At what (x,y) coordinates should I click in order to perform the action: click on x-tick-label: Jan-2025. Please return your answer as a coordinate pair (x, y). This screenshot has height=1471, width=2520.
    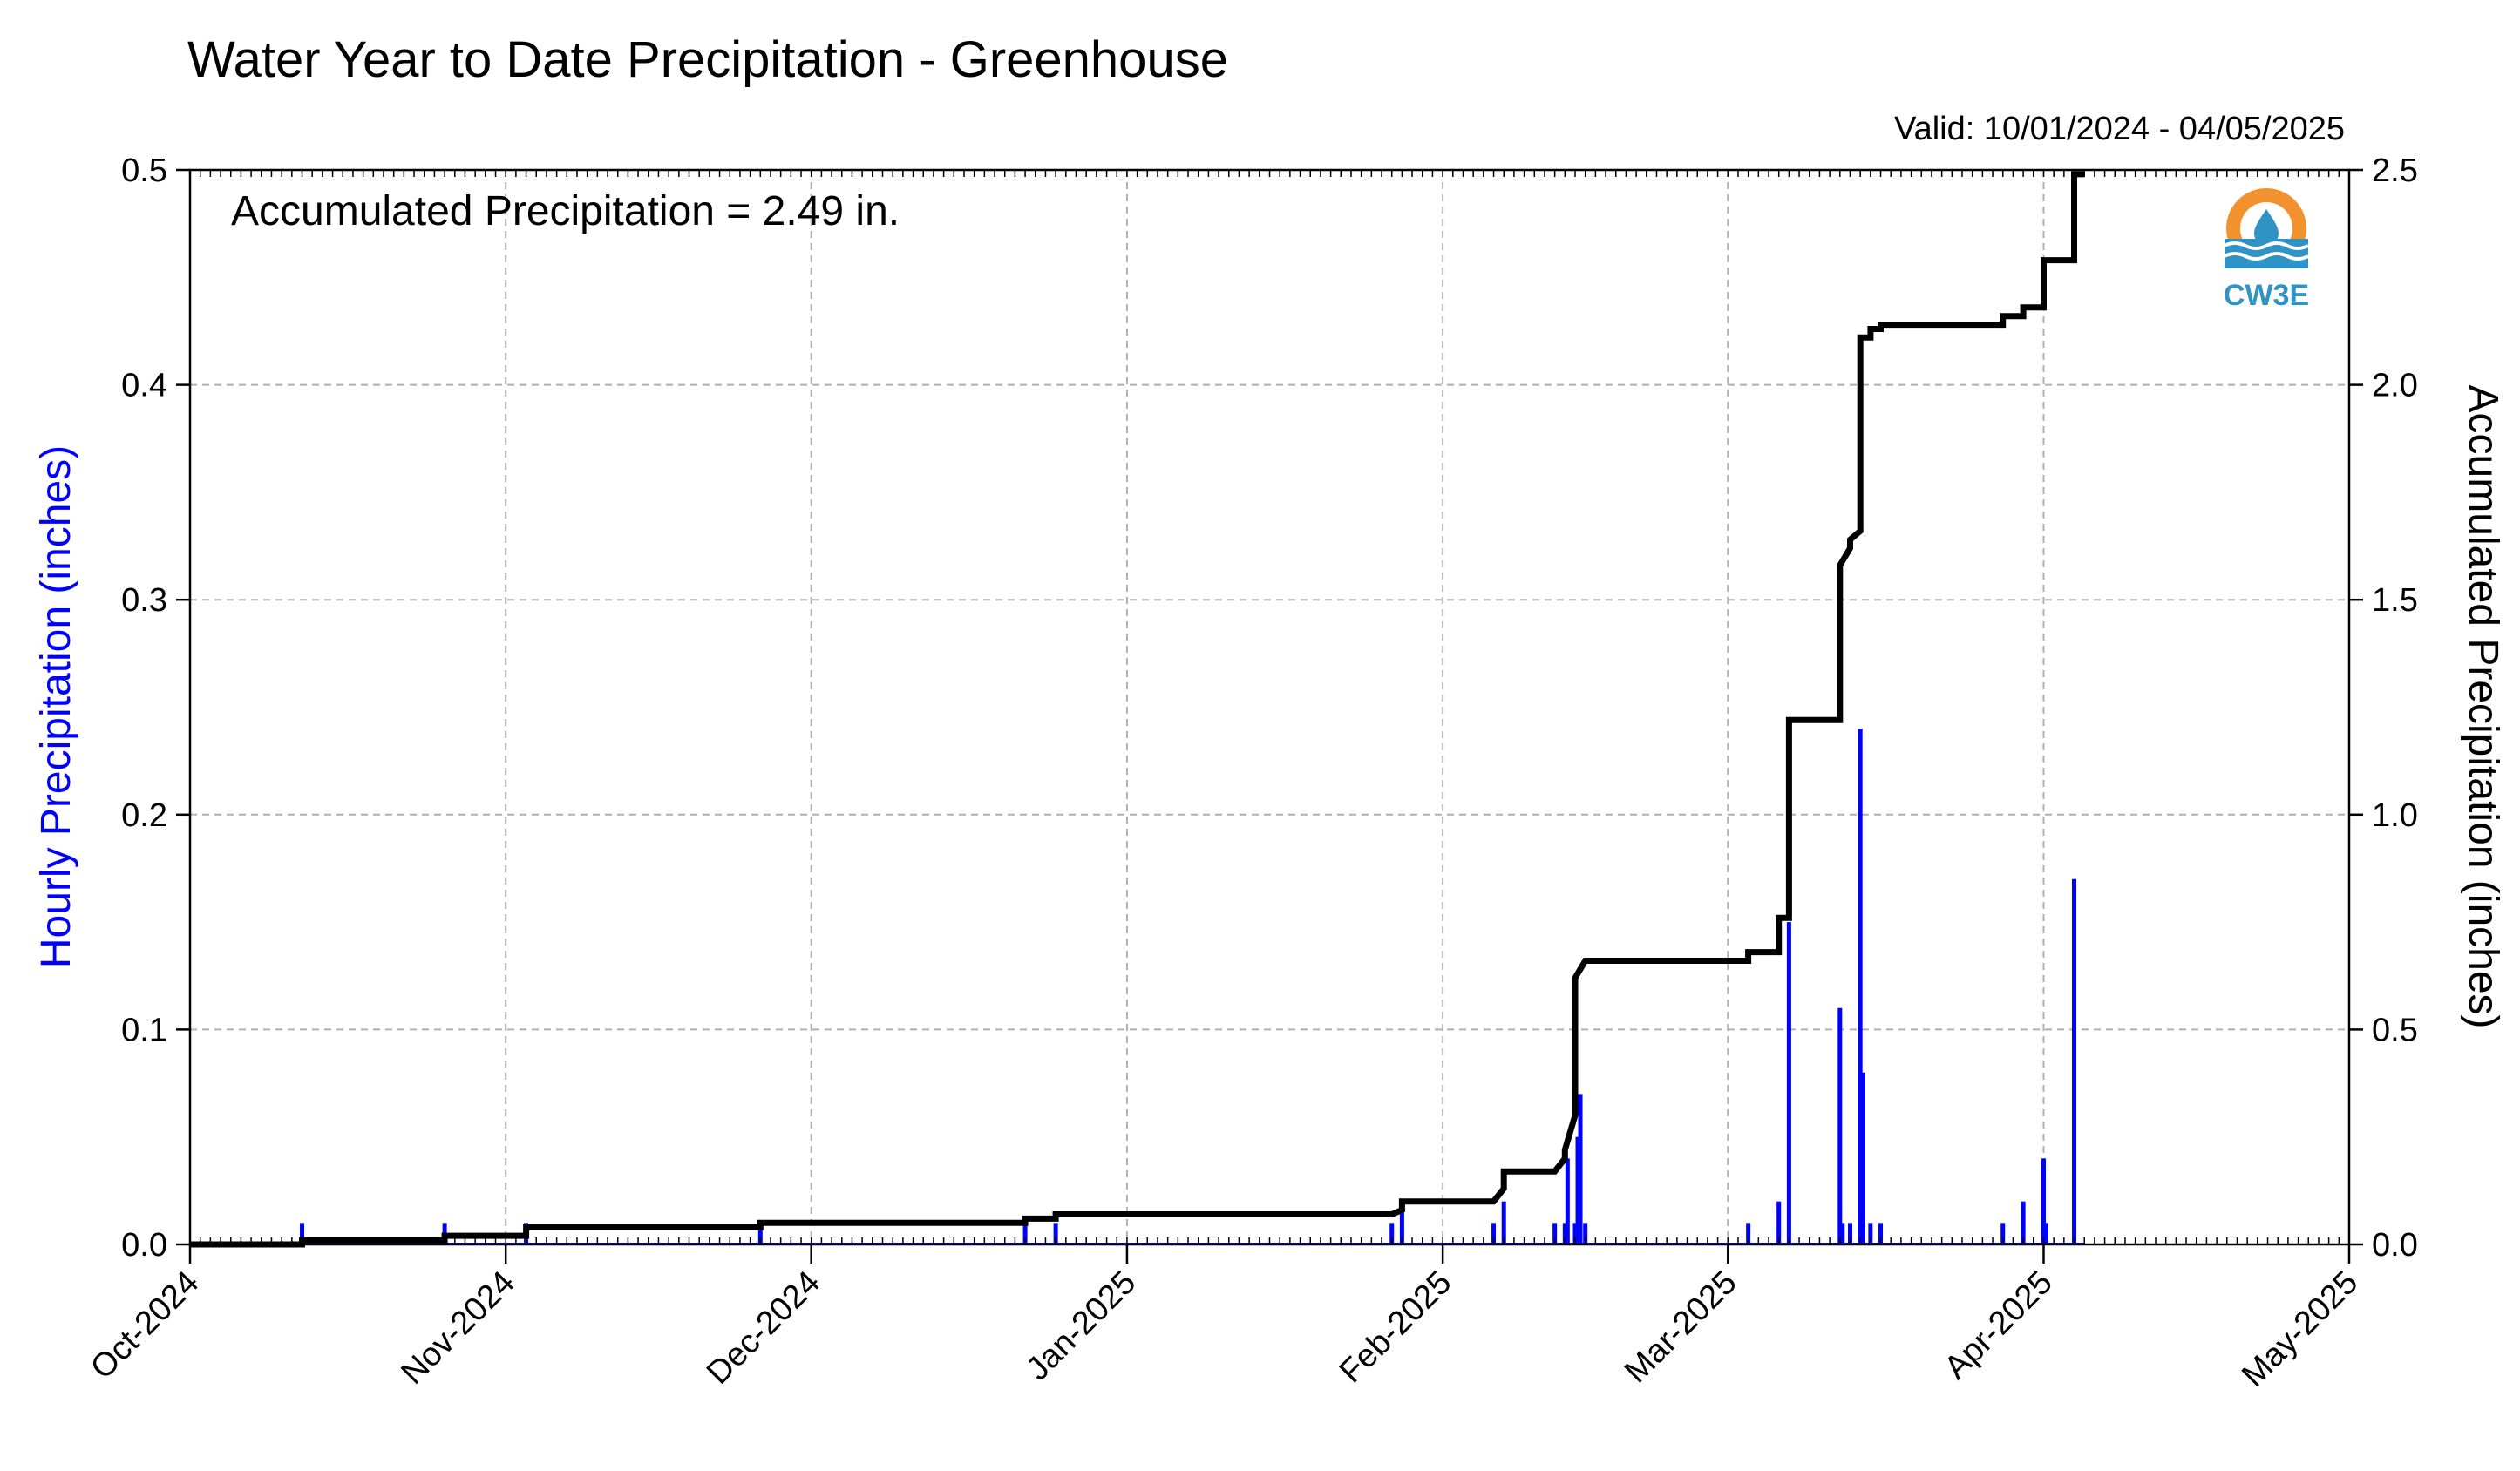
    Looking at the image, I should click on (1082, 1326).